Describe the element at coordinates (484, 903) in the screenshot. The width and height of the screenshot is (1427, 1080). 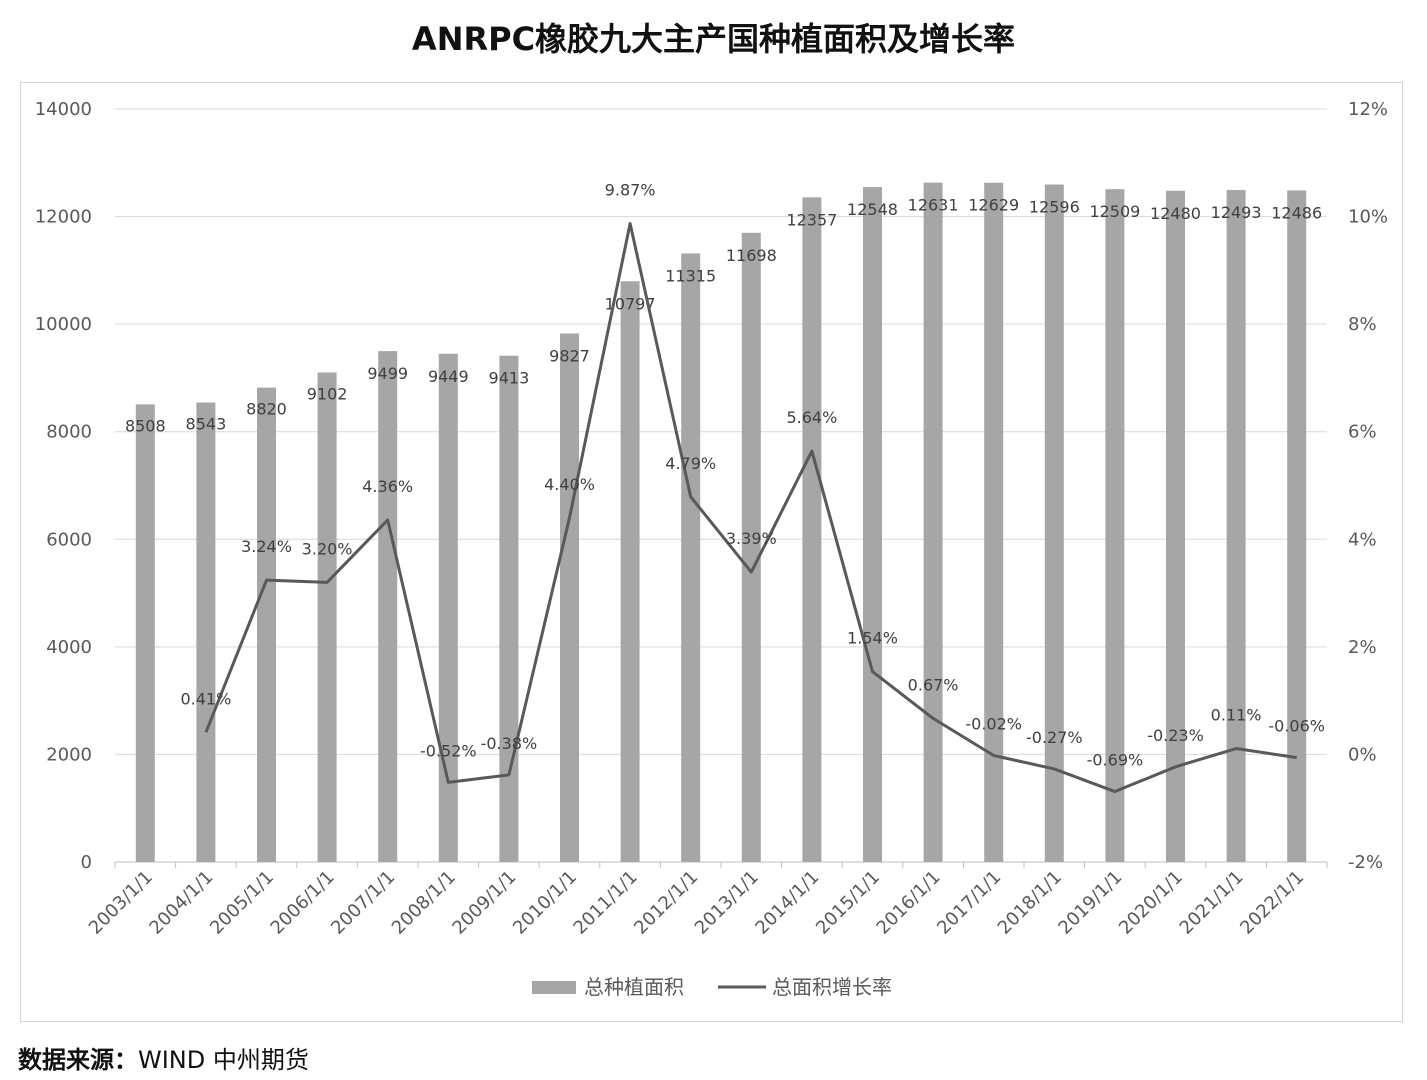
I see `x-tick-label: 2009/1/1` at that location.